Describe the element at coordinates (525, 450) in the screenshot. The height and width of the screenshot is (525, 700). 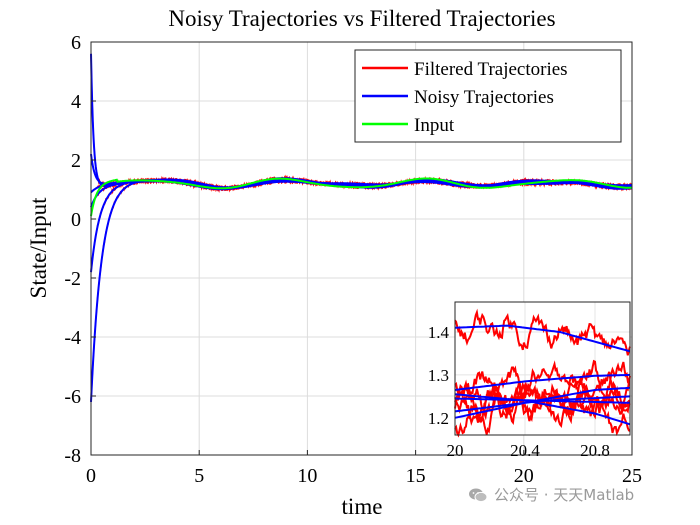
I see `inset-x-tick-label: 20.4` at that location.